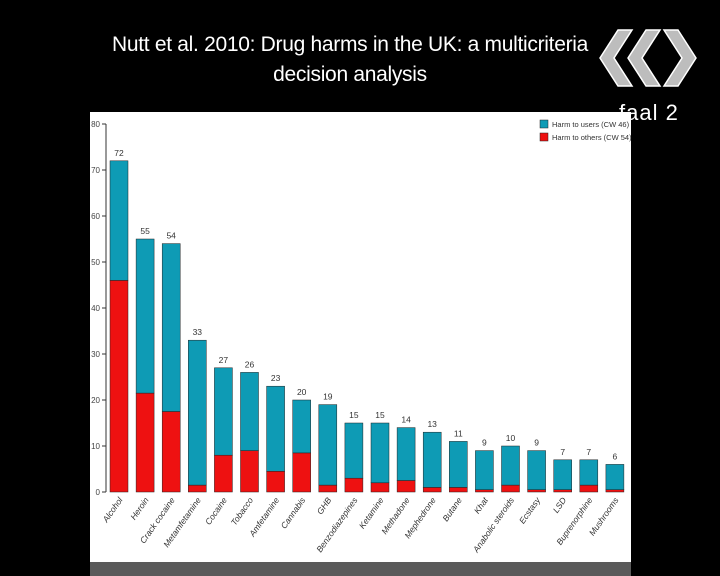 The height and width of the screenshot is (576, 720). Describe the element at coordinates (328, 397) in the screenshot. I see `bar-value-label: 19` at that location.